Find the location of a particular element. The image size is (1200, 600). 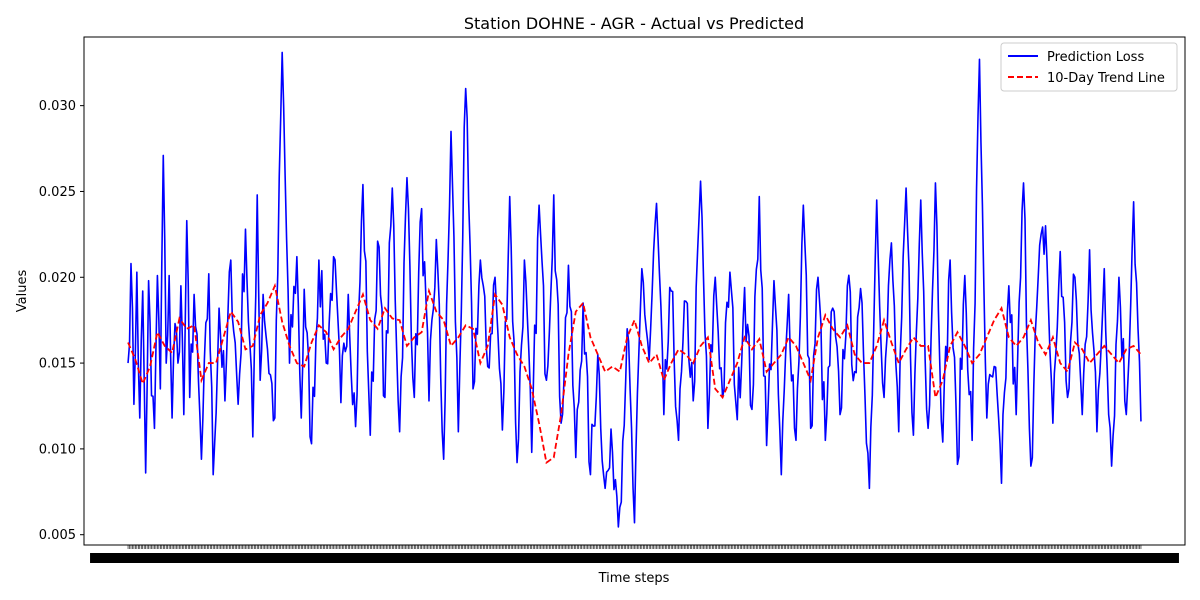

y-axis-ticks: 0.005 0.010 0.015 0.020 0.025 0.030 is located at coordinates (61, 321).